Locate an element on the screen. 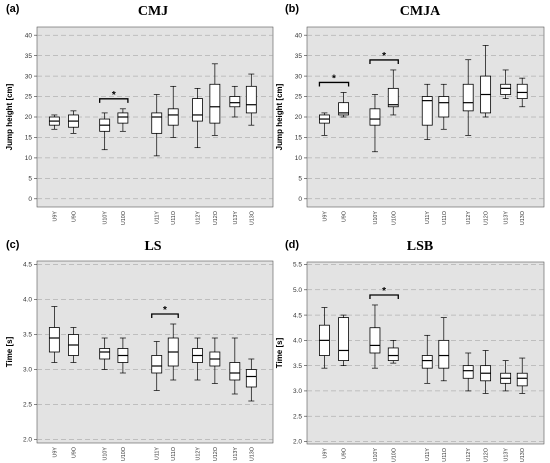 This screenshot has height=463, width=550. y-tick-label: 4.0 is located at coordinates (27, 300).